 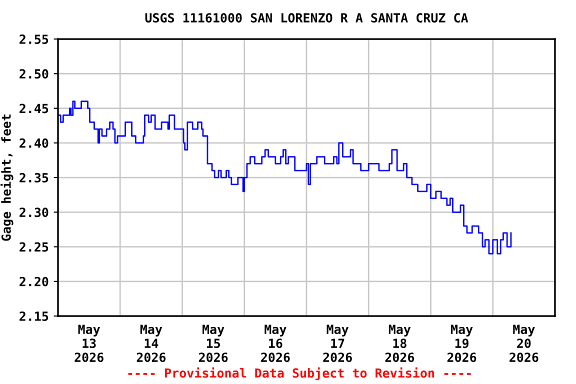 I want to click on y-tick-label: 2.45, so click(x=34, y=109).